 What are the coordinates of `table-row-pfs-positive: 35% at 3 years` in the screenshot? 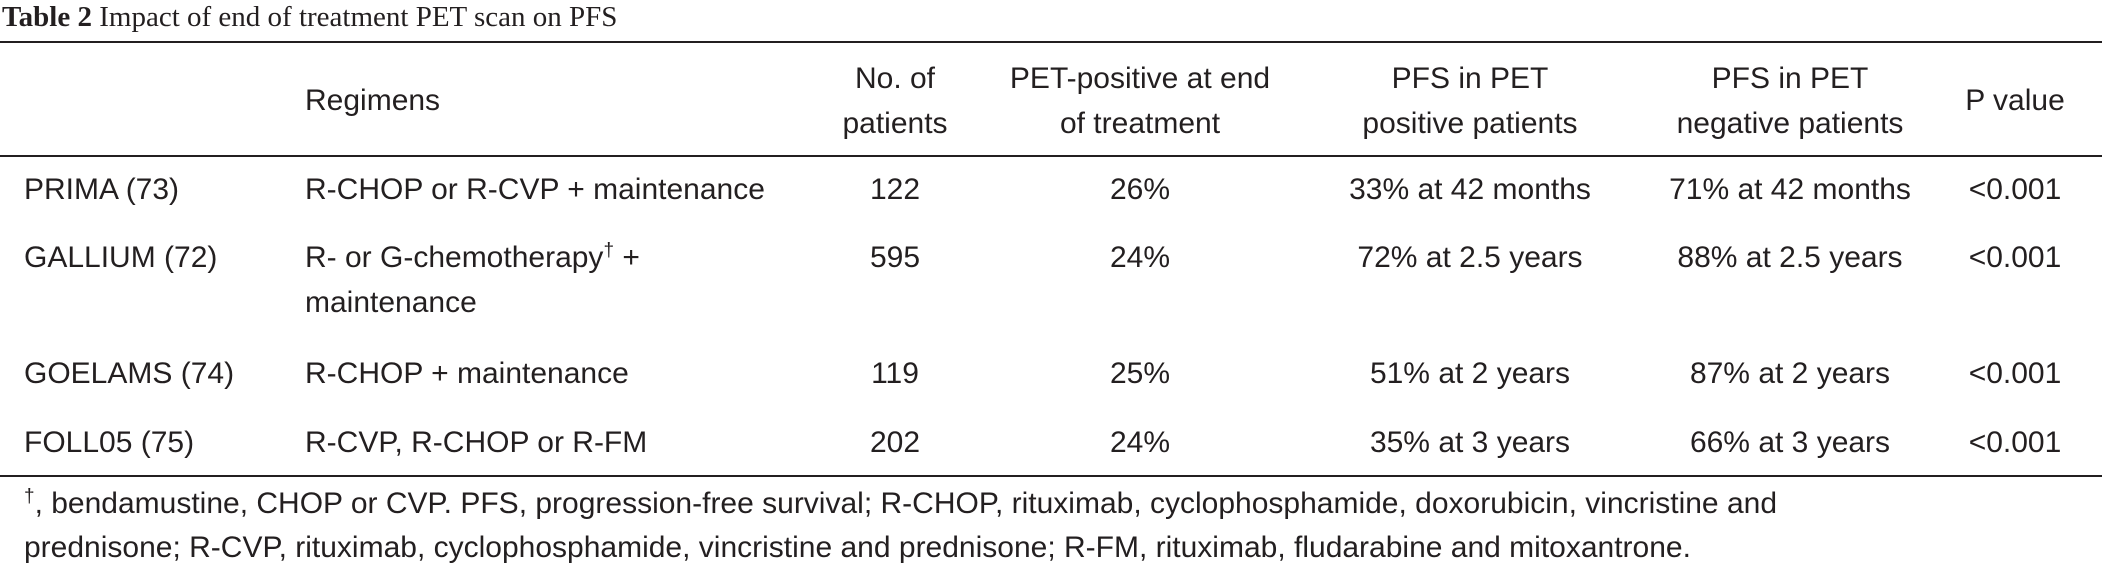 It's located at (1470, 442).